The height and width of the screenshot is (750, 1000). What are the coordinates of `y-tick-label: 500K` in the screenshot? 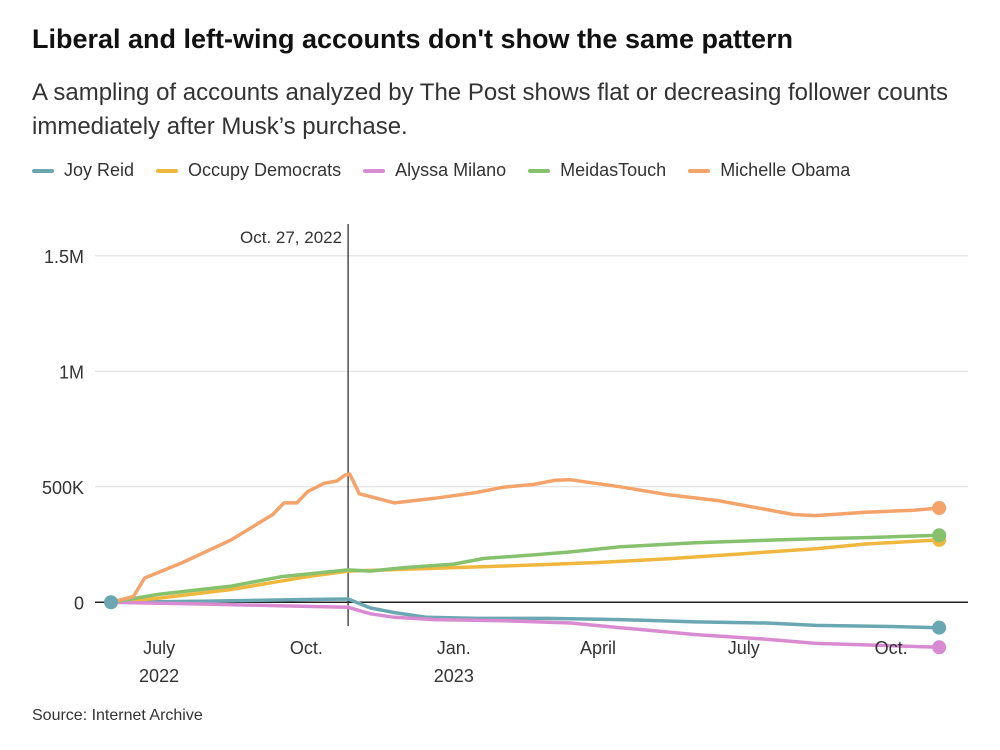 It's located at (63, 488).